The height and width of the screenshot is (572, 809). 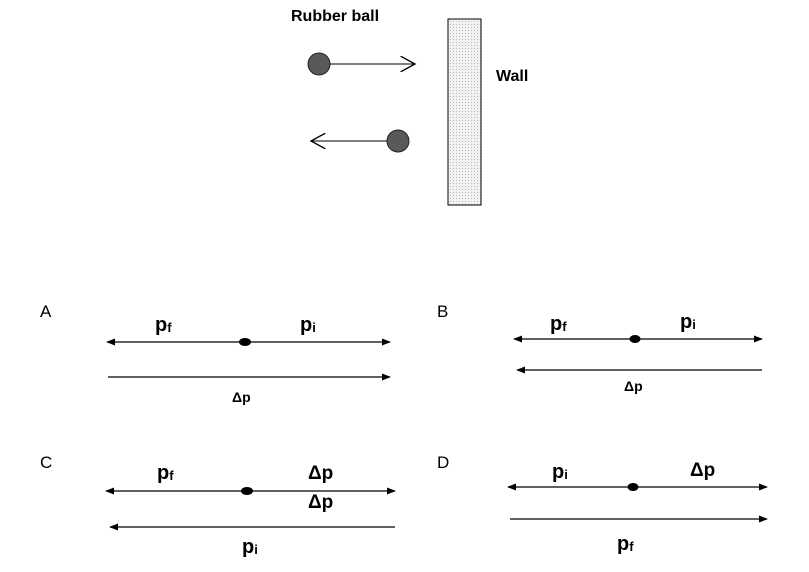 I want to click on option-b-bottom-label: Δp, so click(x=633, y=386).